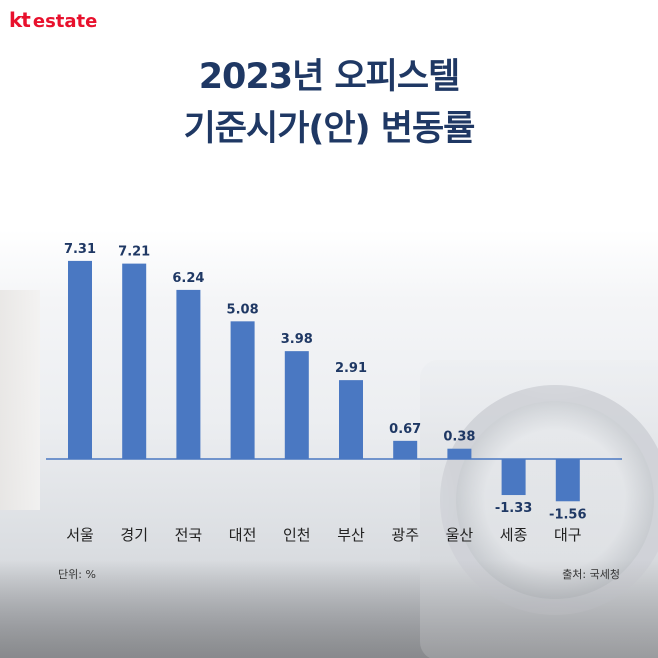 This screenshot has width=658, height=658. What do you see at coordinates (65, 21) in the screenshot?
I see `logo-estate: estate` at bounding box center [65, 21].